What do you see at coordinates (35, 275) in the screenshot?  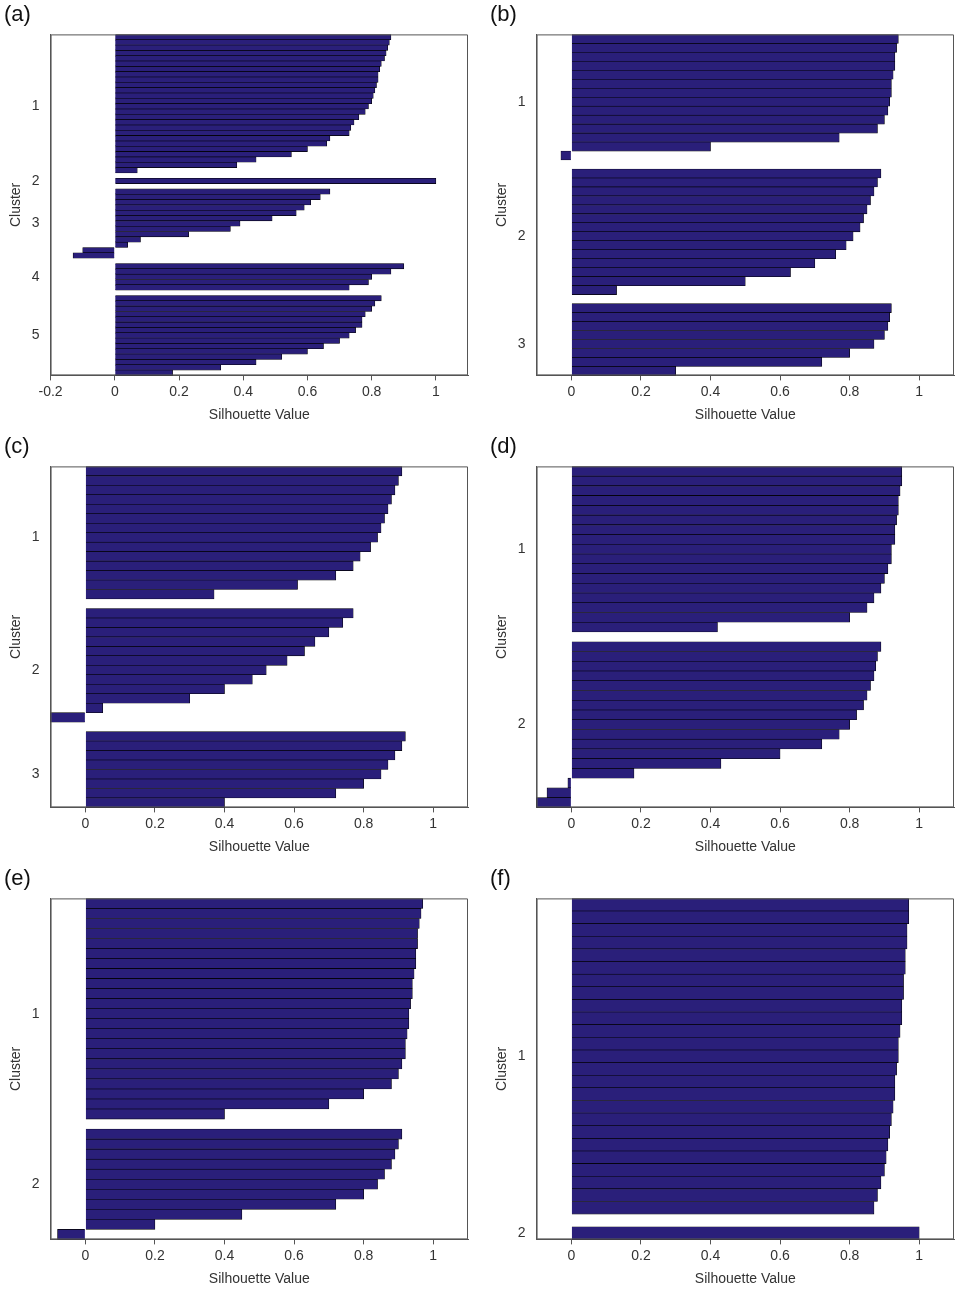 I see `y-tick-label: 4` at bounding box center [35, 275].